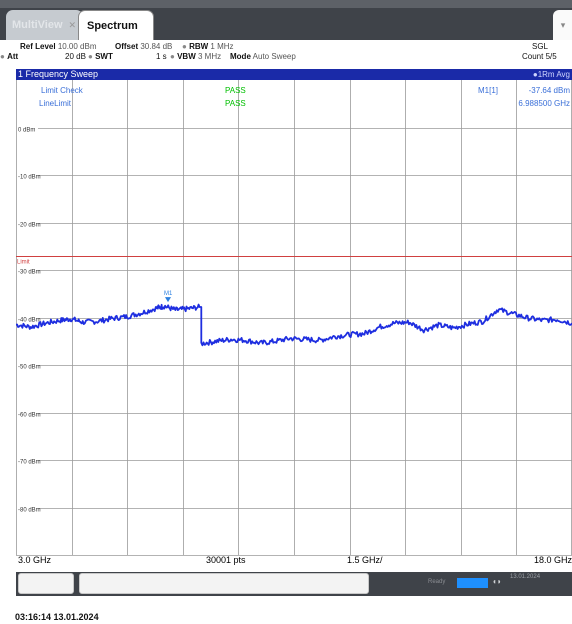 The width and height of the screenshot is (572, 624). Describe the element at coordinates (294, 74) in the screenshot. I see `window-title-bar: 1 Frequency Sweep ●1Rm Avg` at that location.